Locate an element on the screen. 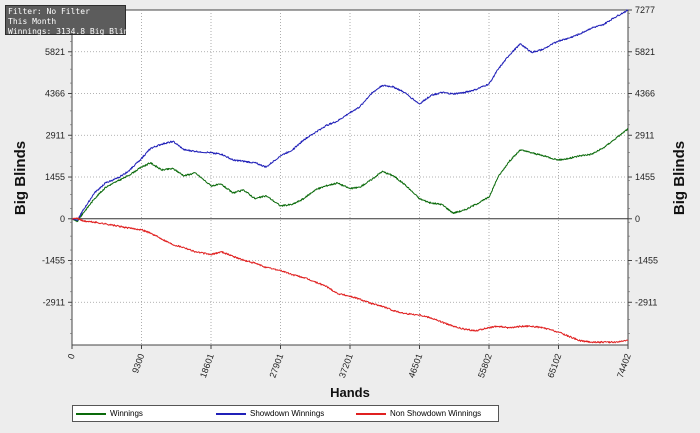  y-tick-label-left: -2911 is located at coordinates (54, 302).